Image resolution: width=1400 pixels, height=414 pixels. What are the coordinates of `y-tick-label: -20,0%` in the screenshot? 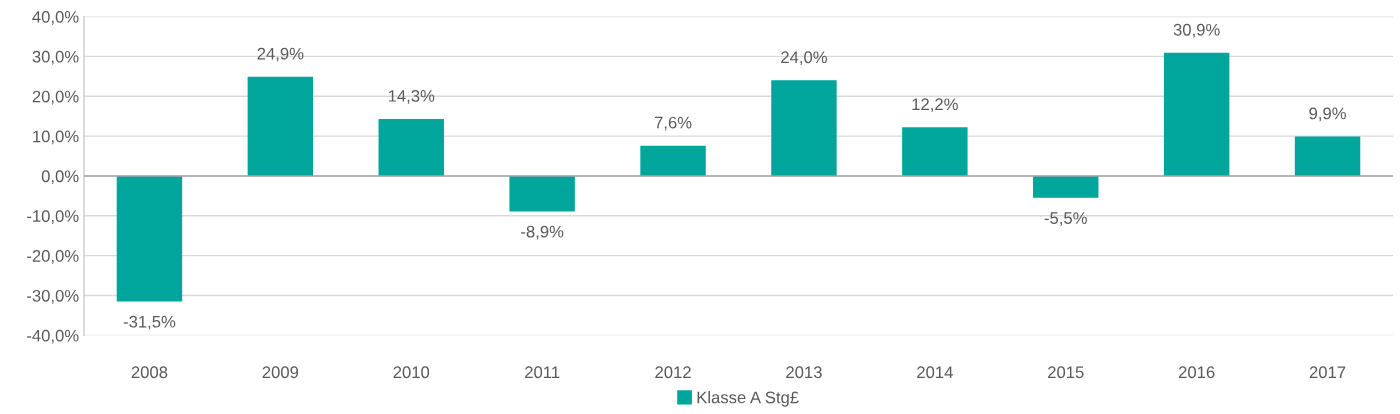 It's located at (53, 257).